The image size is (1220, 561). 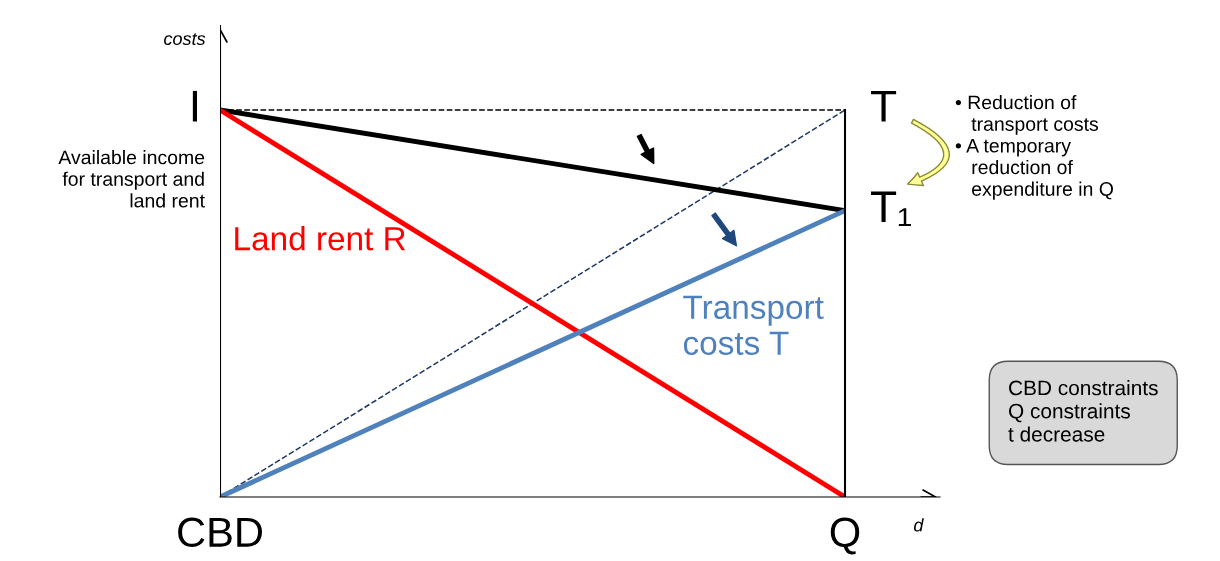 What do you see at coordinates (131, 179) in the screenshot?
I see `annotation: Available income for transport and land rent` at bounding box center [131, 179].